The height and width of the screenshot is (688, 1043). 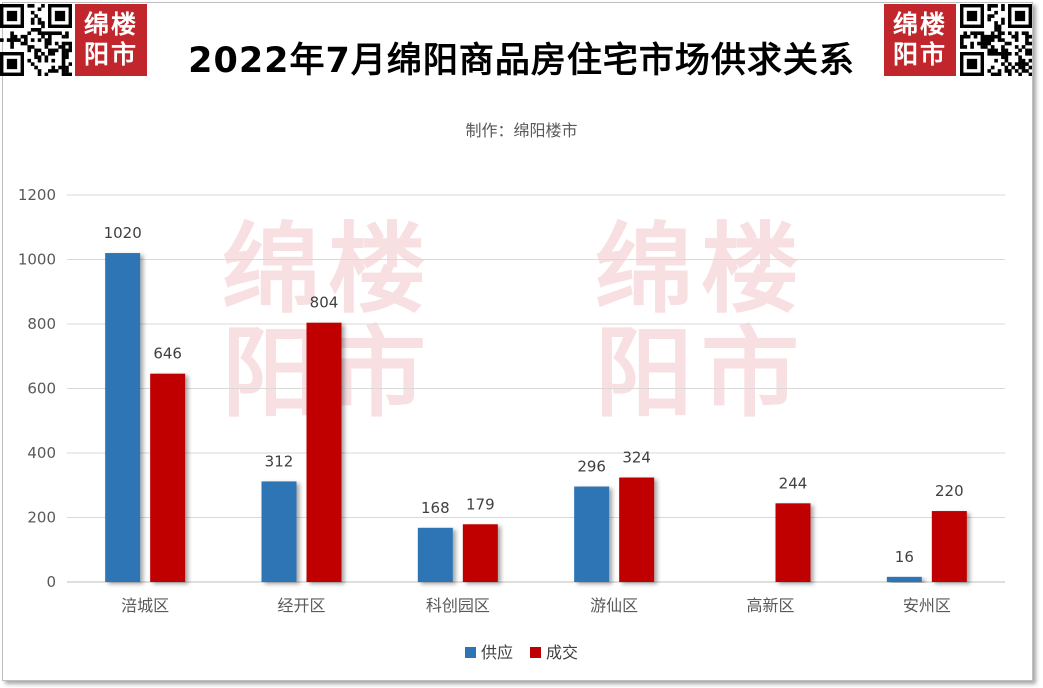 I want to click on y-tick-label: 1000, so click(x=37, y=260).